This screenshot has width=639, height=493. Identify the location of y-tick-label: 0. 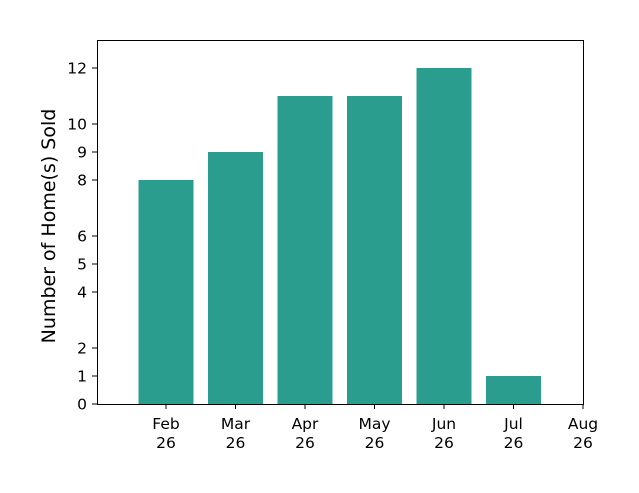
(82, 405).